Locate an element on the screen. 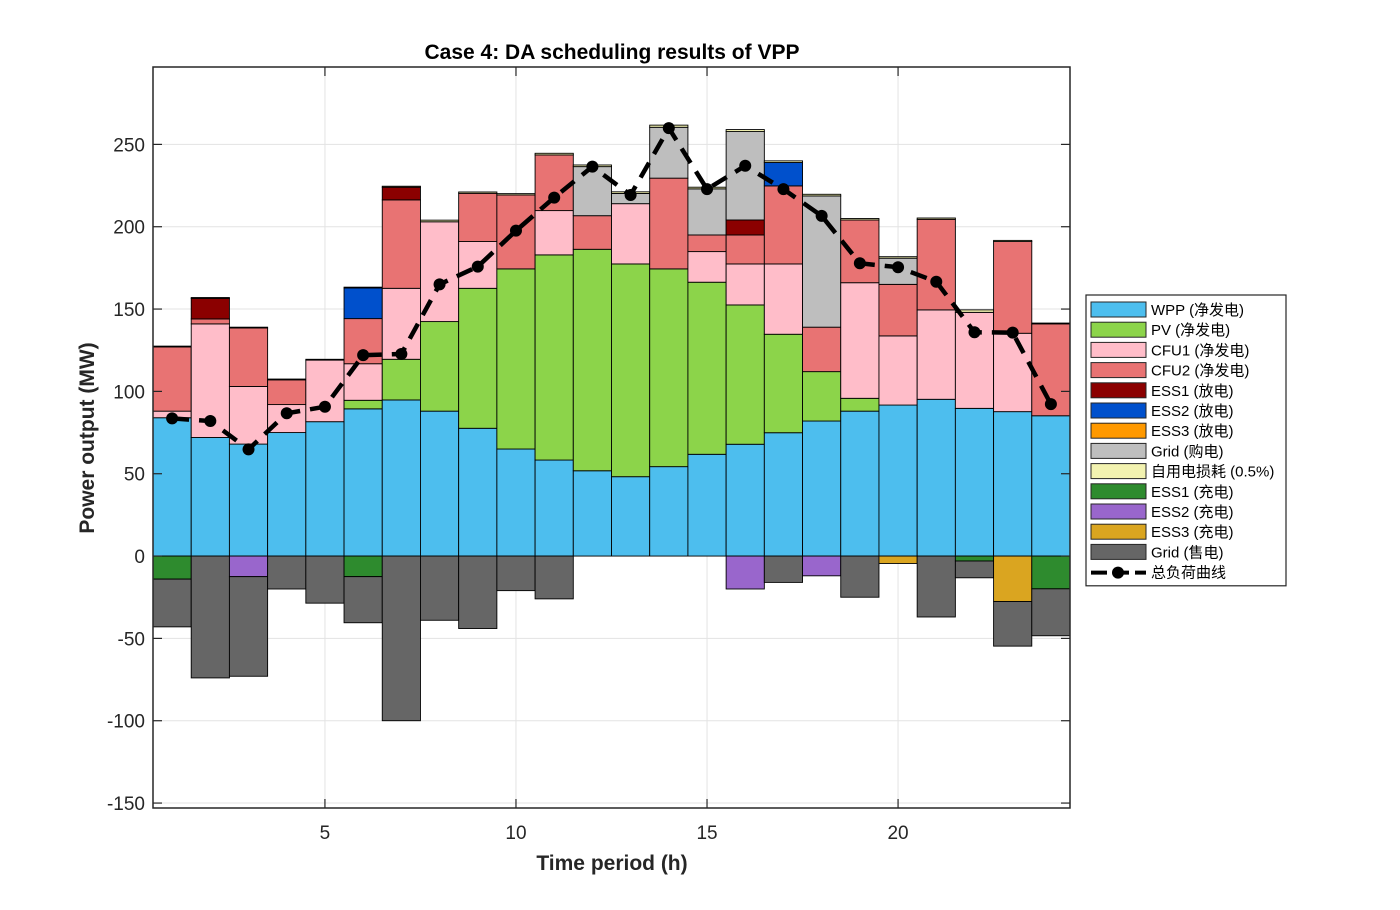 Image resolution: width=1400 pixels, height=910 pixels. bar-segment-cfu2-h9 is located at coordinates (478, 217).